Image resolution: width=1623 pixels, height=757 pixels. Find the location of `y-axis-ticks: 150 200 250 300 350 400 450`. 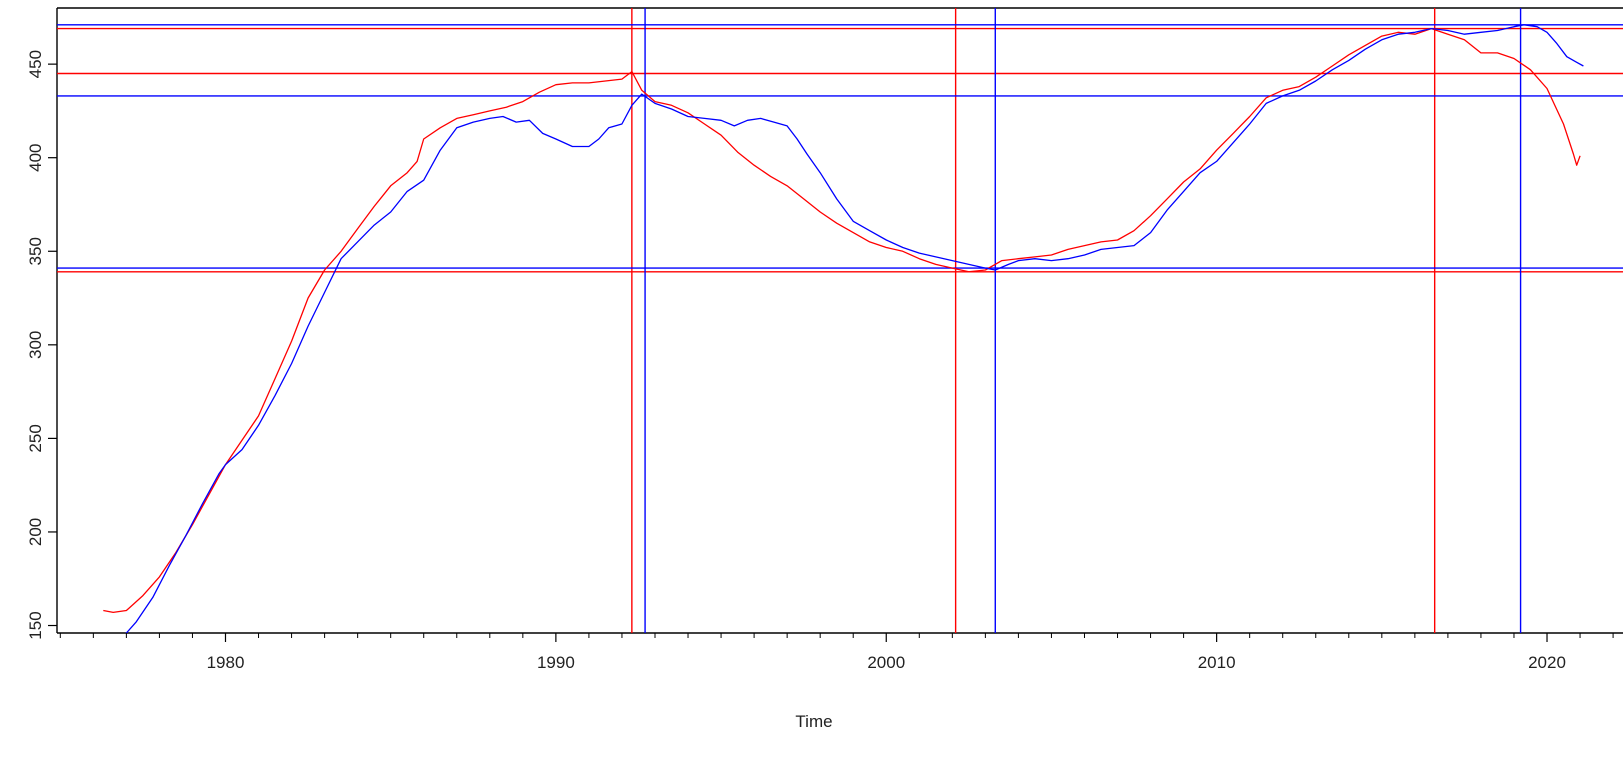

y-axis-ticks: 150 200 250 300 350 400 450 is located at coordinates (41, 345).